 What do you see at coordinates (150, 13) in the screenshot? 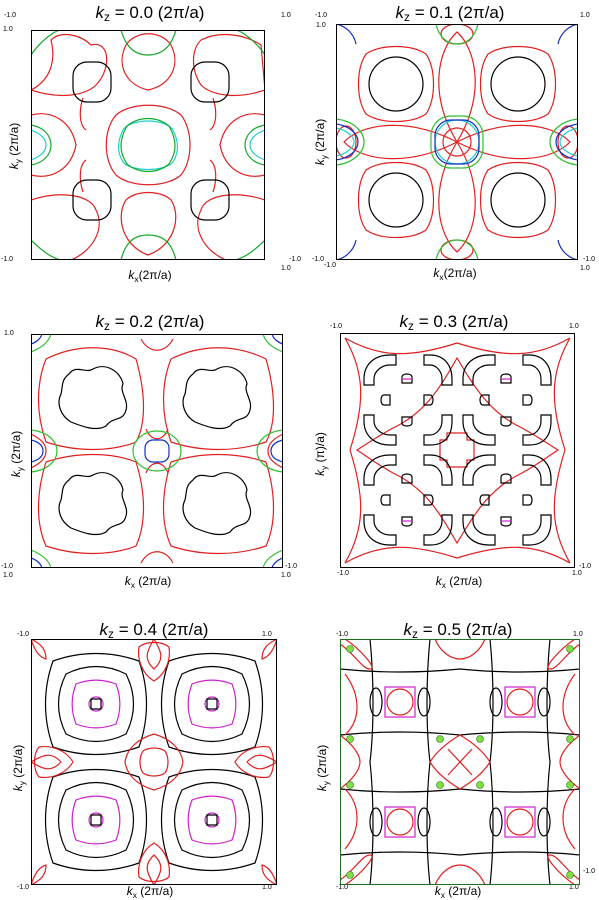
I see `panel-title: kz = 0.0 (2π/a)` at bounding box center [150, 13].